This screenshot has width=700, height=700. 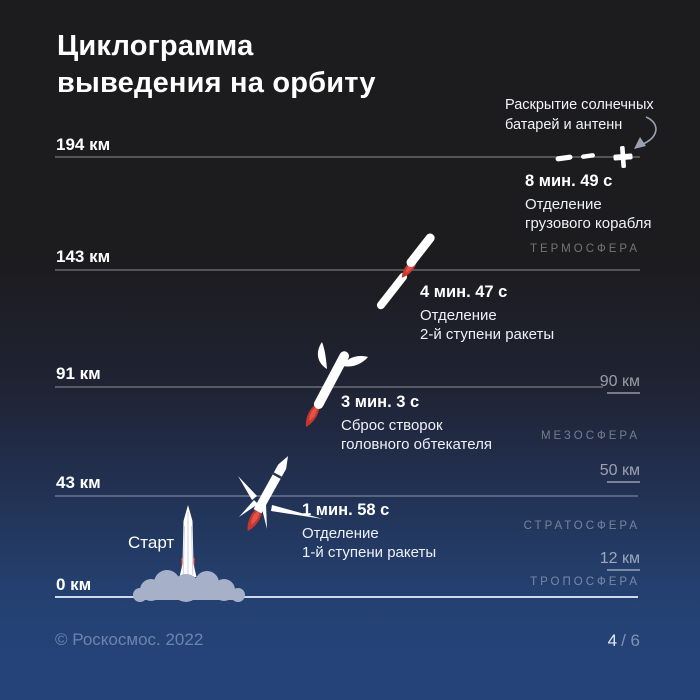 What do you see at coordinates (564, 125) in the screenshot?
I see `annotation-line2: батарей и антенн` at bounding box center [564, 125].